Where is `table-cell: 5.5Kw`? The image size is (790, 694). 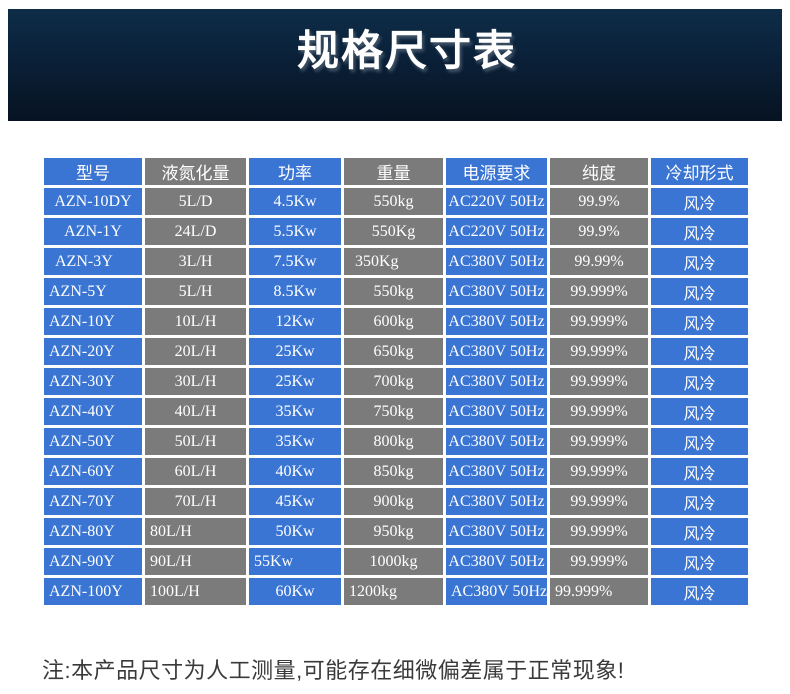 table-cell: 5.5Kw is located at coordinates (295, 231).